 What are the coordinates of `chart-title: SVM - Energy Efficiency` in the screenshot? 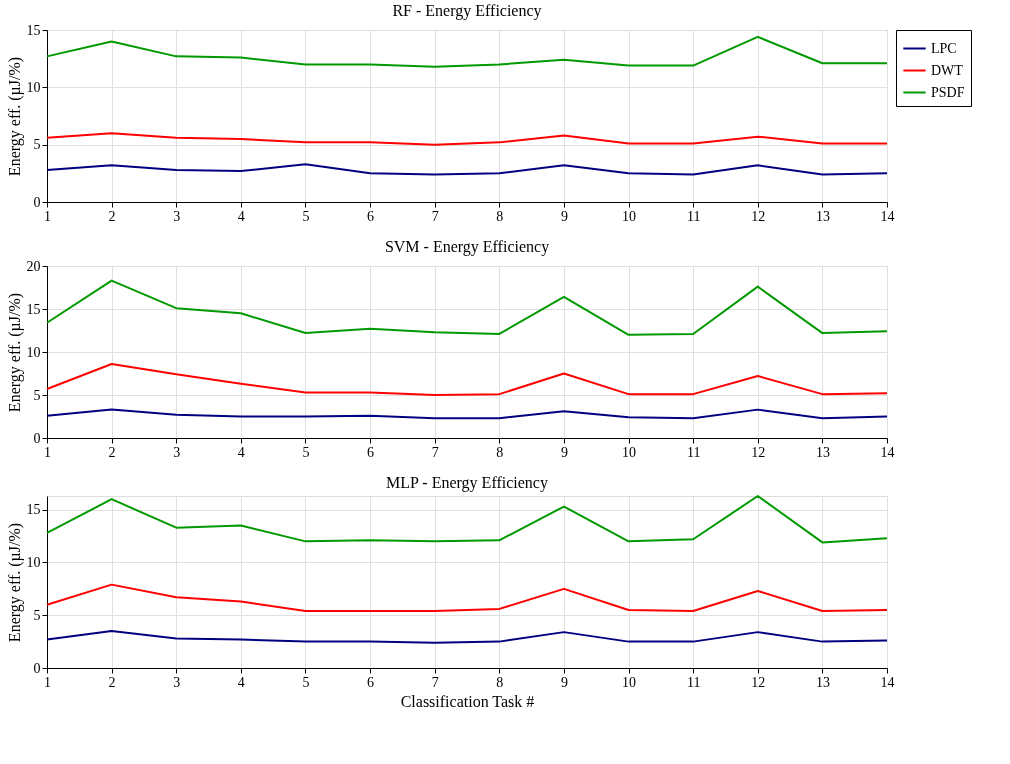 It's located at (467, 247).